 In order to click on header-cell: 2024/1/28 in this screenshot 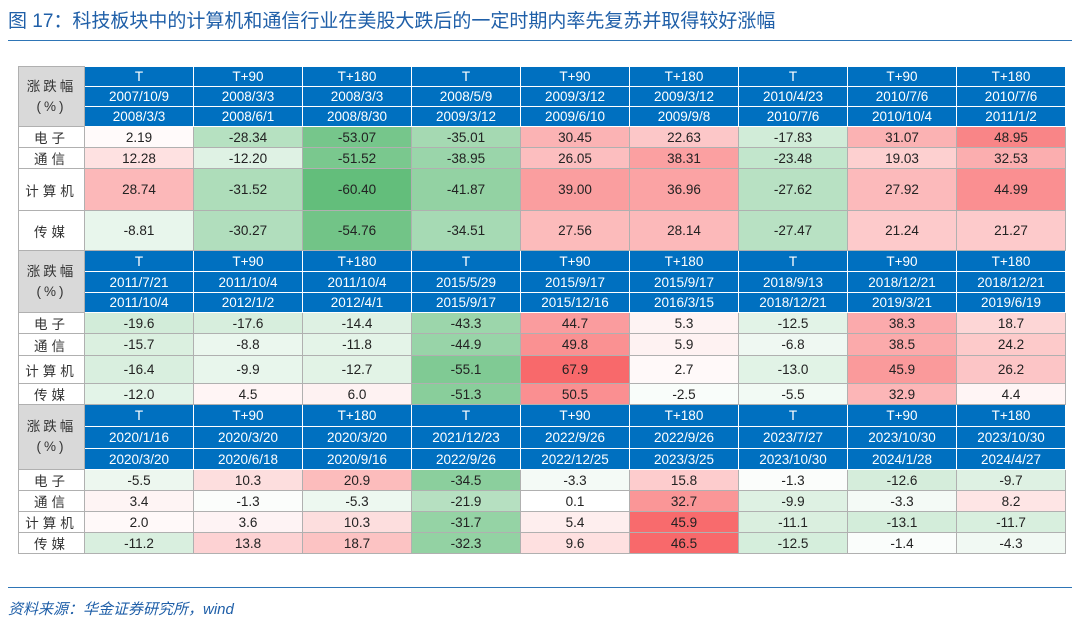, I will do `click(902, 459)`.